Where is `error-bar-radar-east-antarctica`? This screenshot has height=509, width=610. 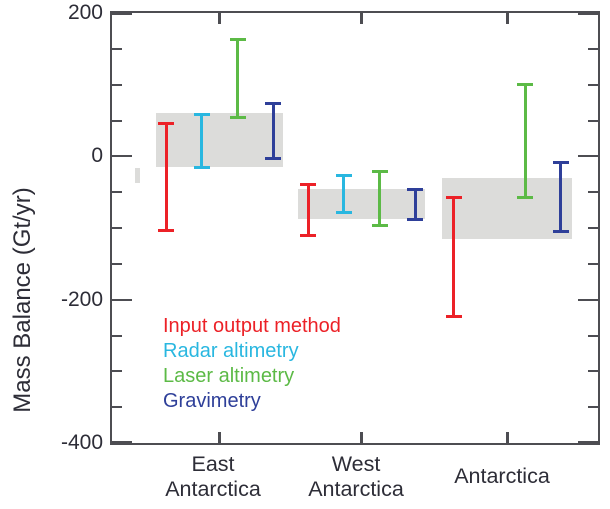 error-bar-radar-east-antarctica is located at coordinates (201, 141).